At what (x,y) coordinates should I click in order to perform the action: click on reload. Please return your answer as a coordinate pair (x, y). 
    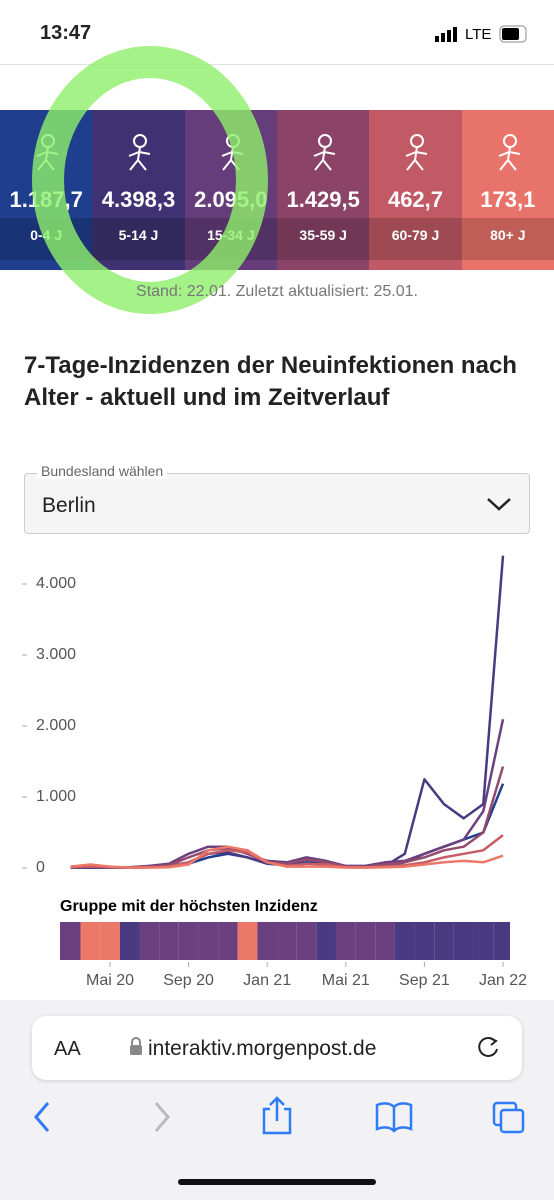
    Looking at the image, I should click on (489, 1048).